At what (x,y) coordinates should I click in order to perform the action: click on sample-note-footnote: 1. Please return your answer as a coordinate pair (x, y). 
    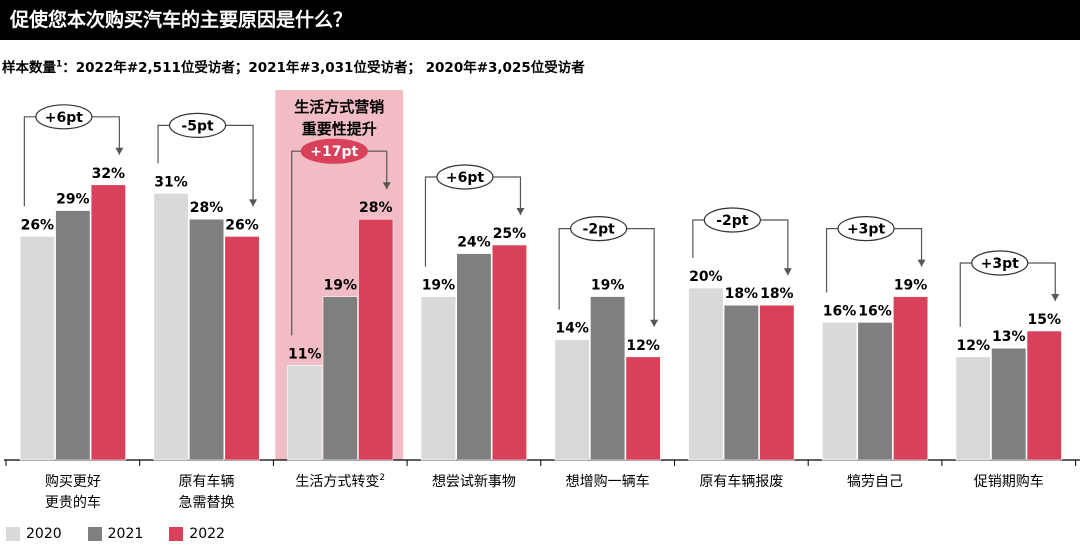
    Looking at the image, I should click on (59, 64).